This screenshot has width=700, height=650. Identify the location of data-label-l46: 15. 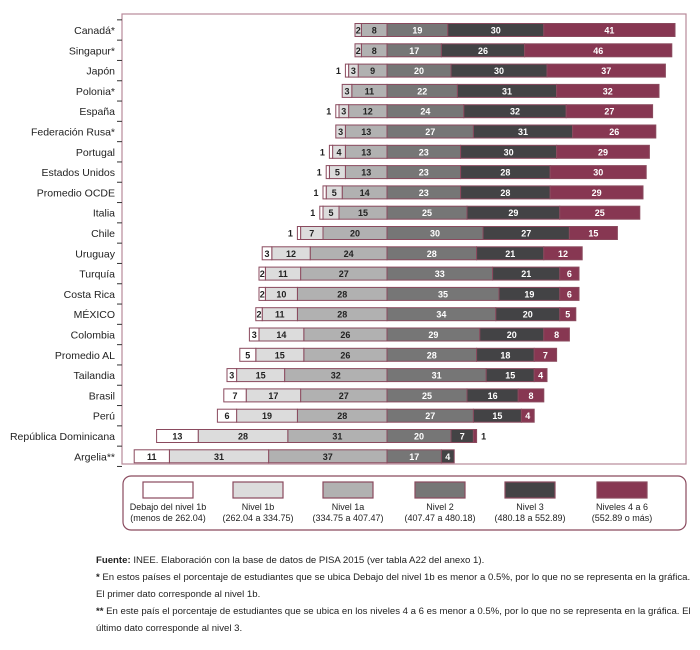
(593, 234).